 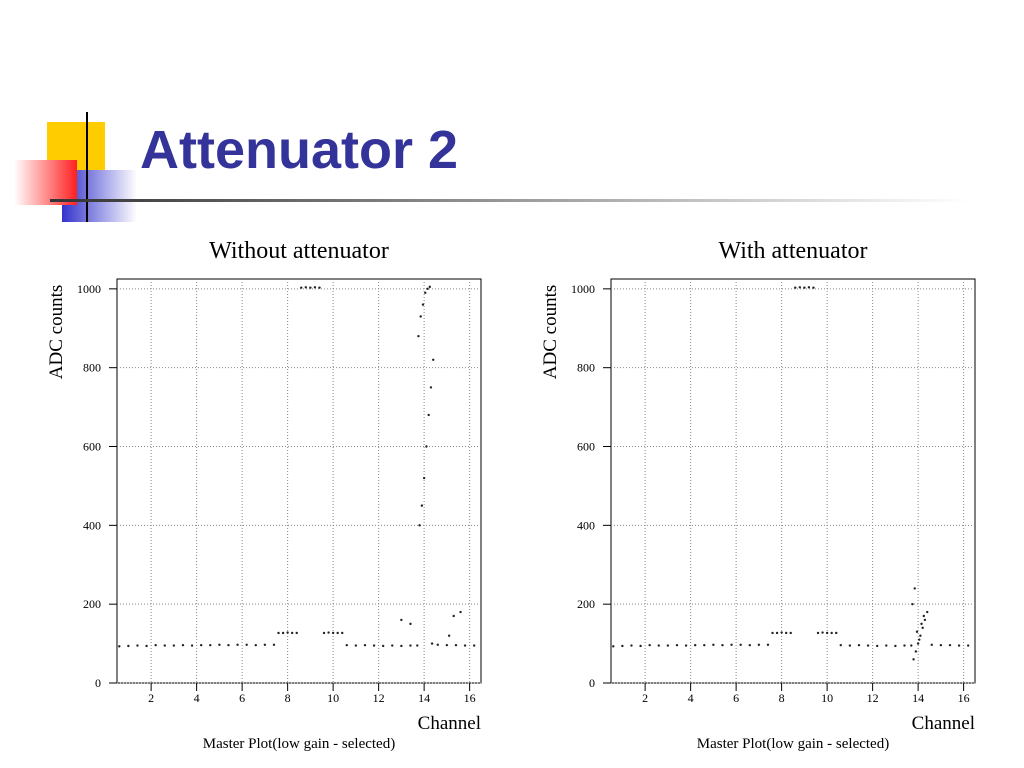 What do you see at coordinates (793, 744) in the screenshot?
I see `caption: Master Plot(low gain - selected)` at bounding box center [793, 744].